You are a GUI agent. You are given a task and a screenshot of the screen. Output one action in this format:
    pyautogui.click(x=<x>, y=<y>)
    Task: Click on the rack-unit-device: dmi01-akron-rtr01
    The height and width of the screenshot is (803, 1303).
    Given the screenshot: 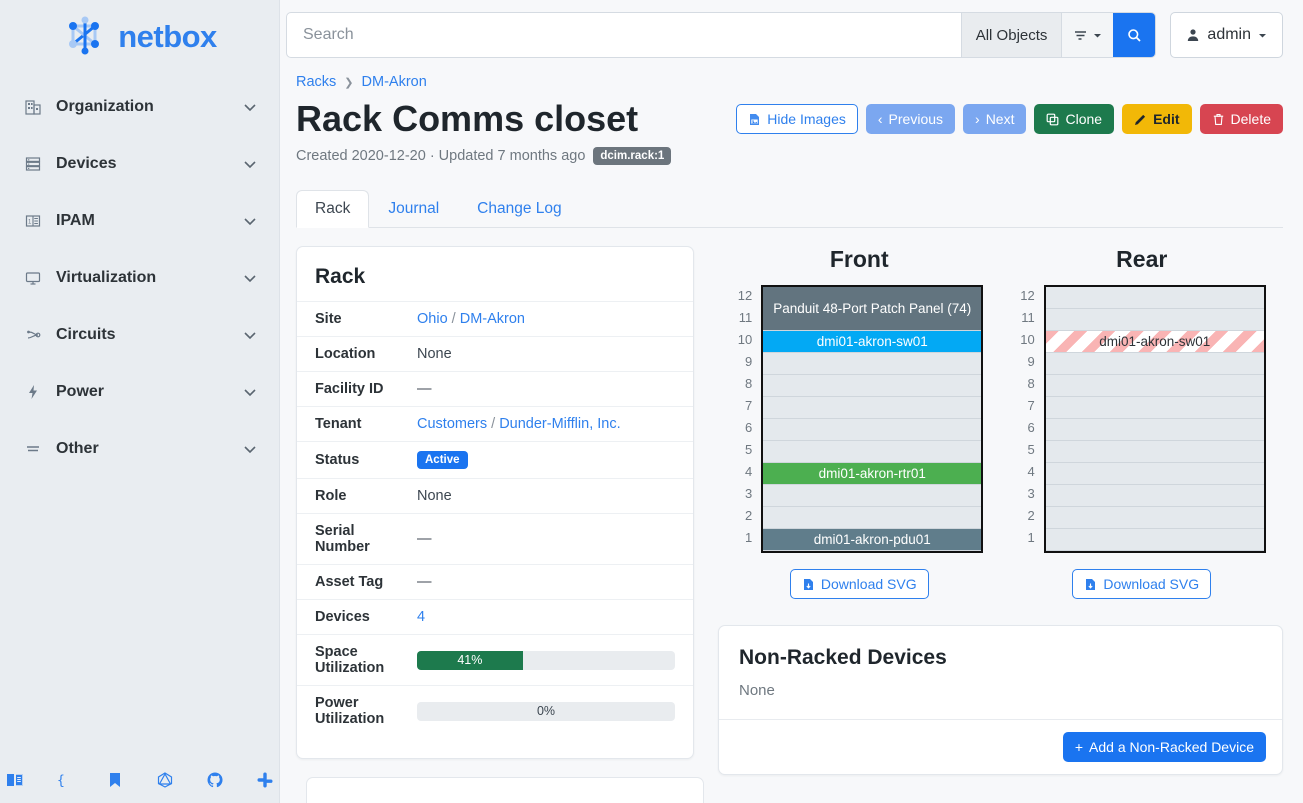 What is the action you would take?
    pyautogui.click(x=872, y=474)
    